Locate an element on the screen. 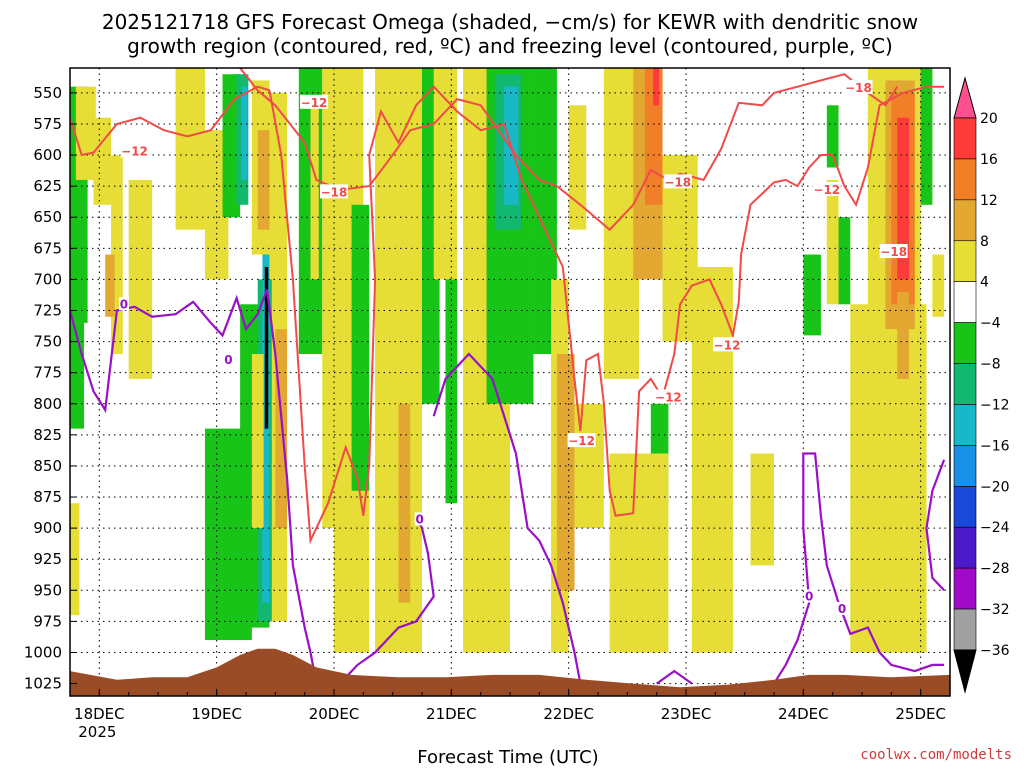 This screenshot has width=1024, height=768. colorbar-tick-label: 4 is located at coordinates (984, 283).